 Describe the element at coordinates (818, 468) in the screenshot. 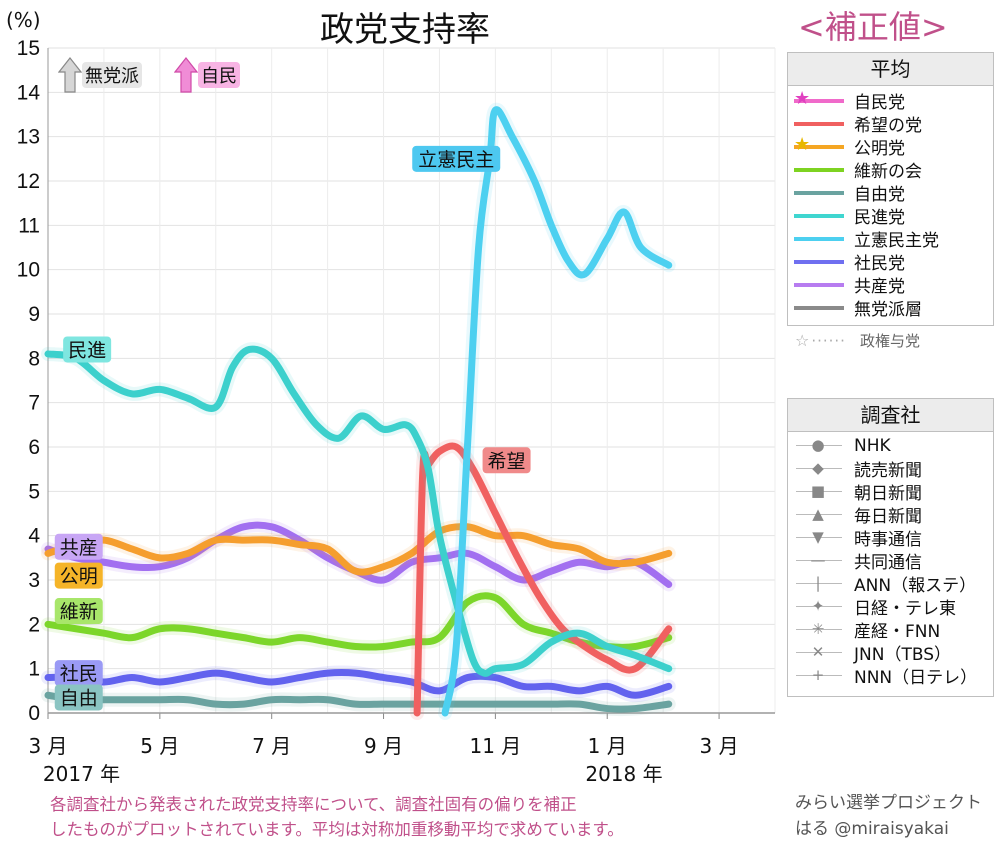

I see `pollster-symbol-icon: ◆` at that location.